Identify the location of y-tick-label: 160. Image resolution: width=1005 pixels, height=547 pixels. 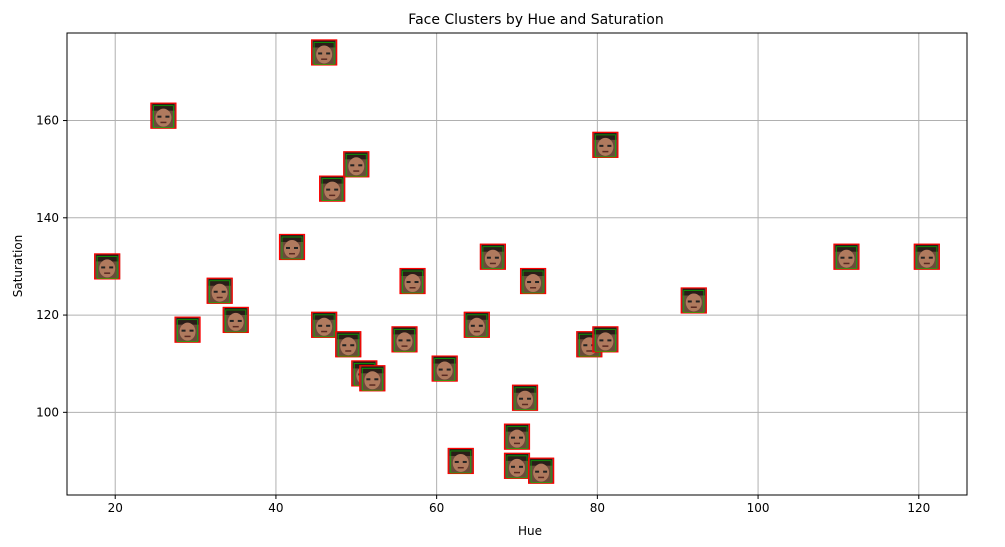
(47, 121).